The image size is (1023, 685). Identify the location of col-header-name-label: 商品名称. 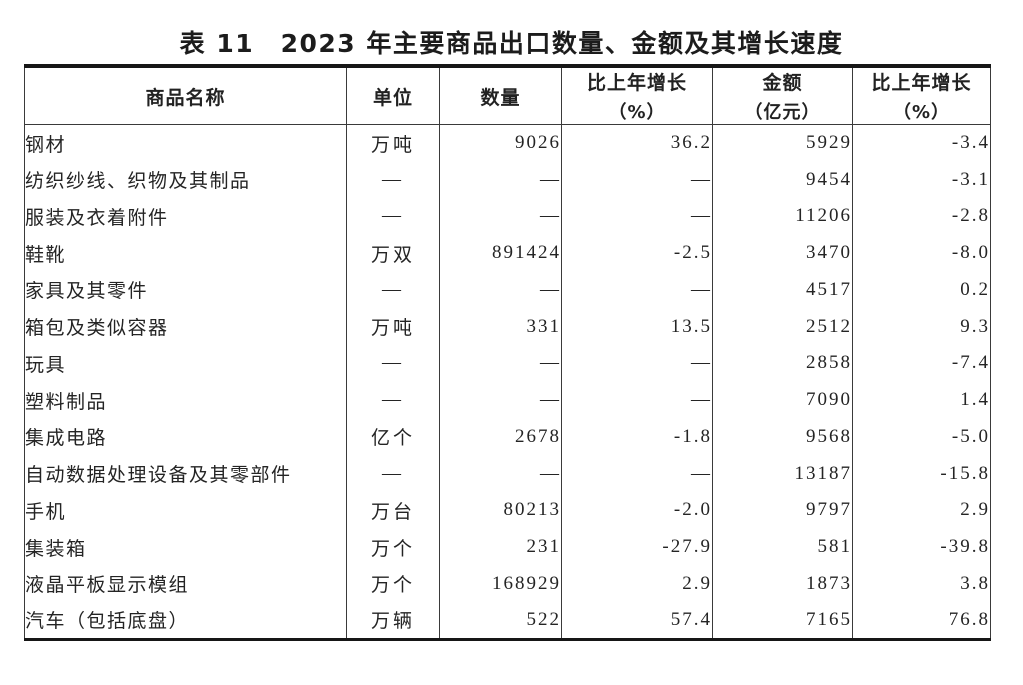
(185, 97).